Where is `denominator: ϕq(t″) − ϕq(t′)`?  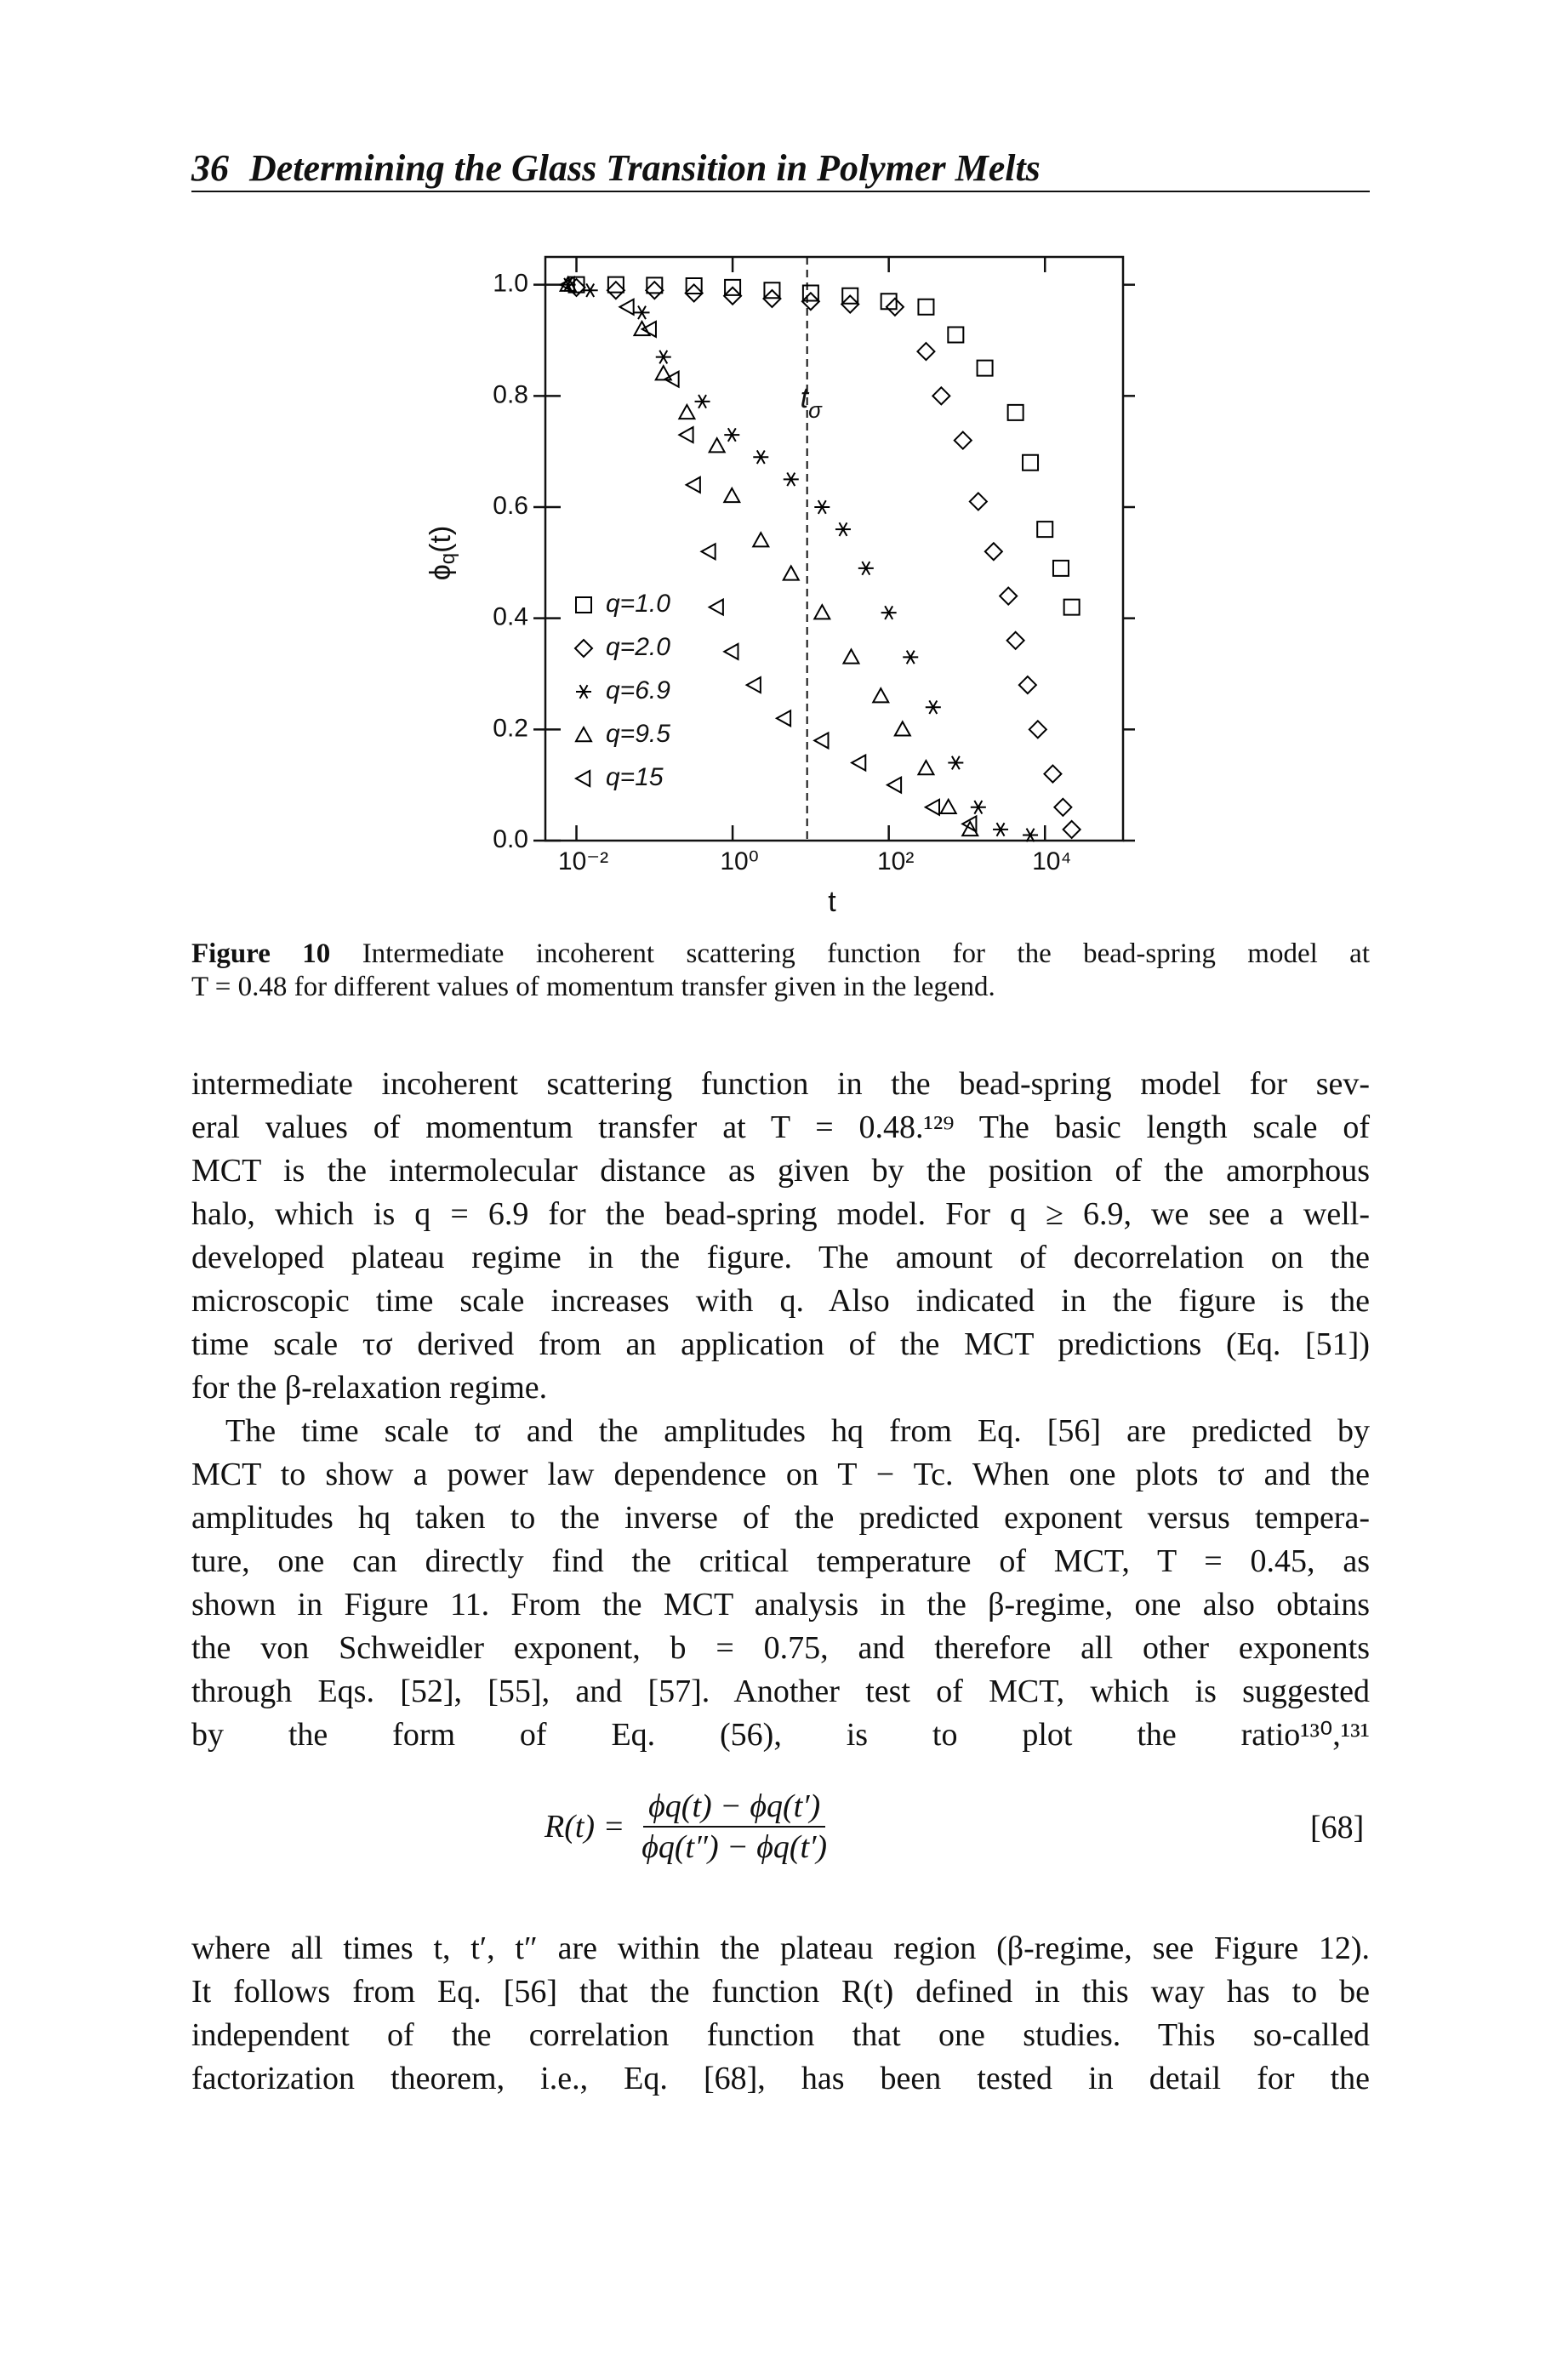
denominator: ϕq(t″) − ϕq(t′) is located at coordinates (735, 1847).